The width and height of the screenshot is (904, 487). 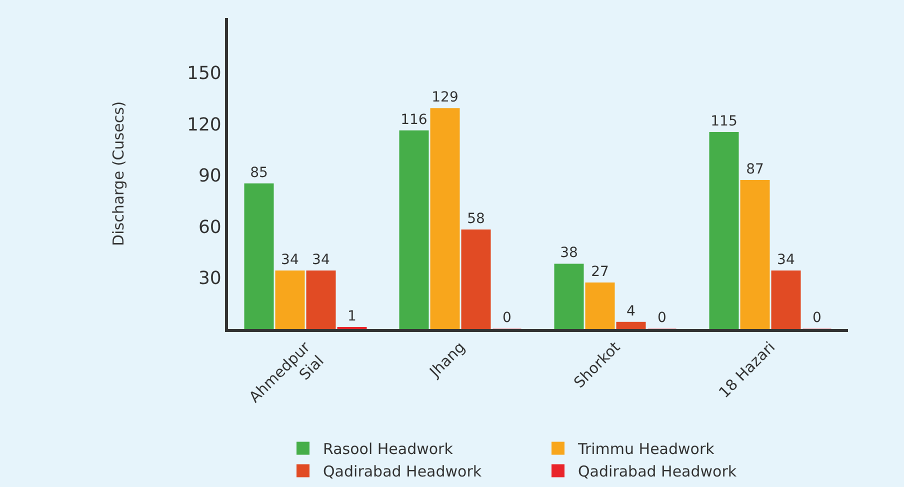 I want to click on y-axis-title: Discharge (Cusecs), so click(x=118, y=173).